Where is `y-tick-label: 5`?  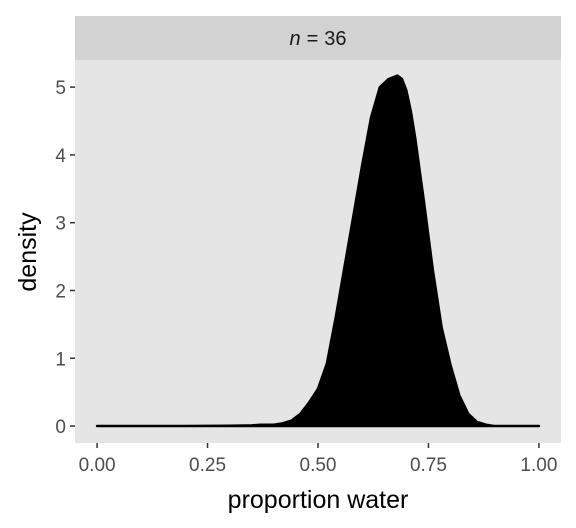 y-tick-label: 5 is located at coordinates (60, 88).